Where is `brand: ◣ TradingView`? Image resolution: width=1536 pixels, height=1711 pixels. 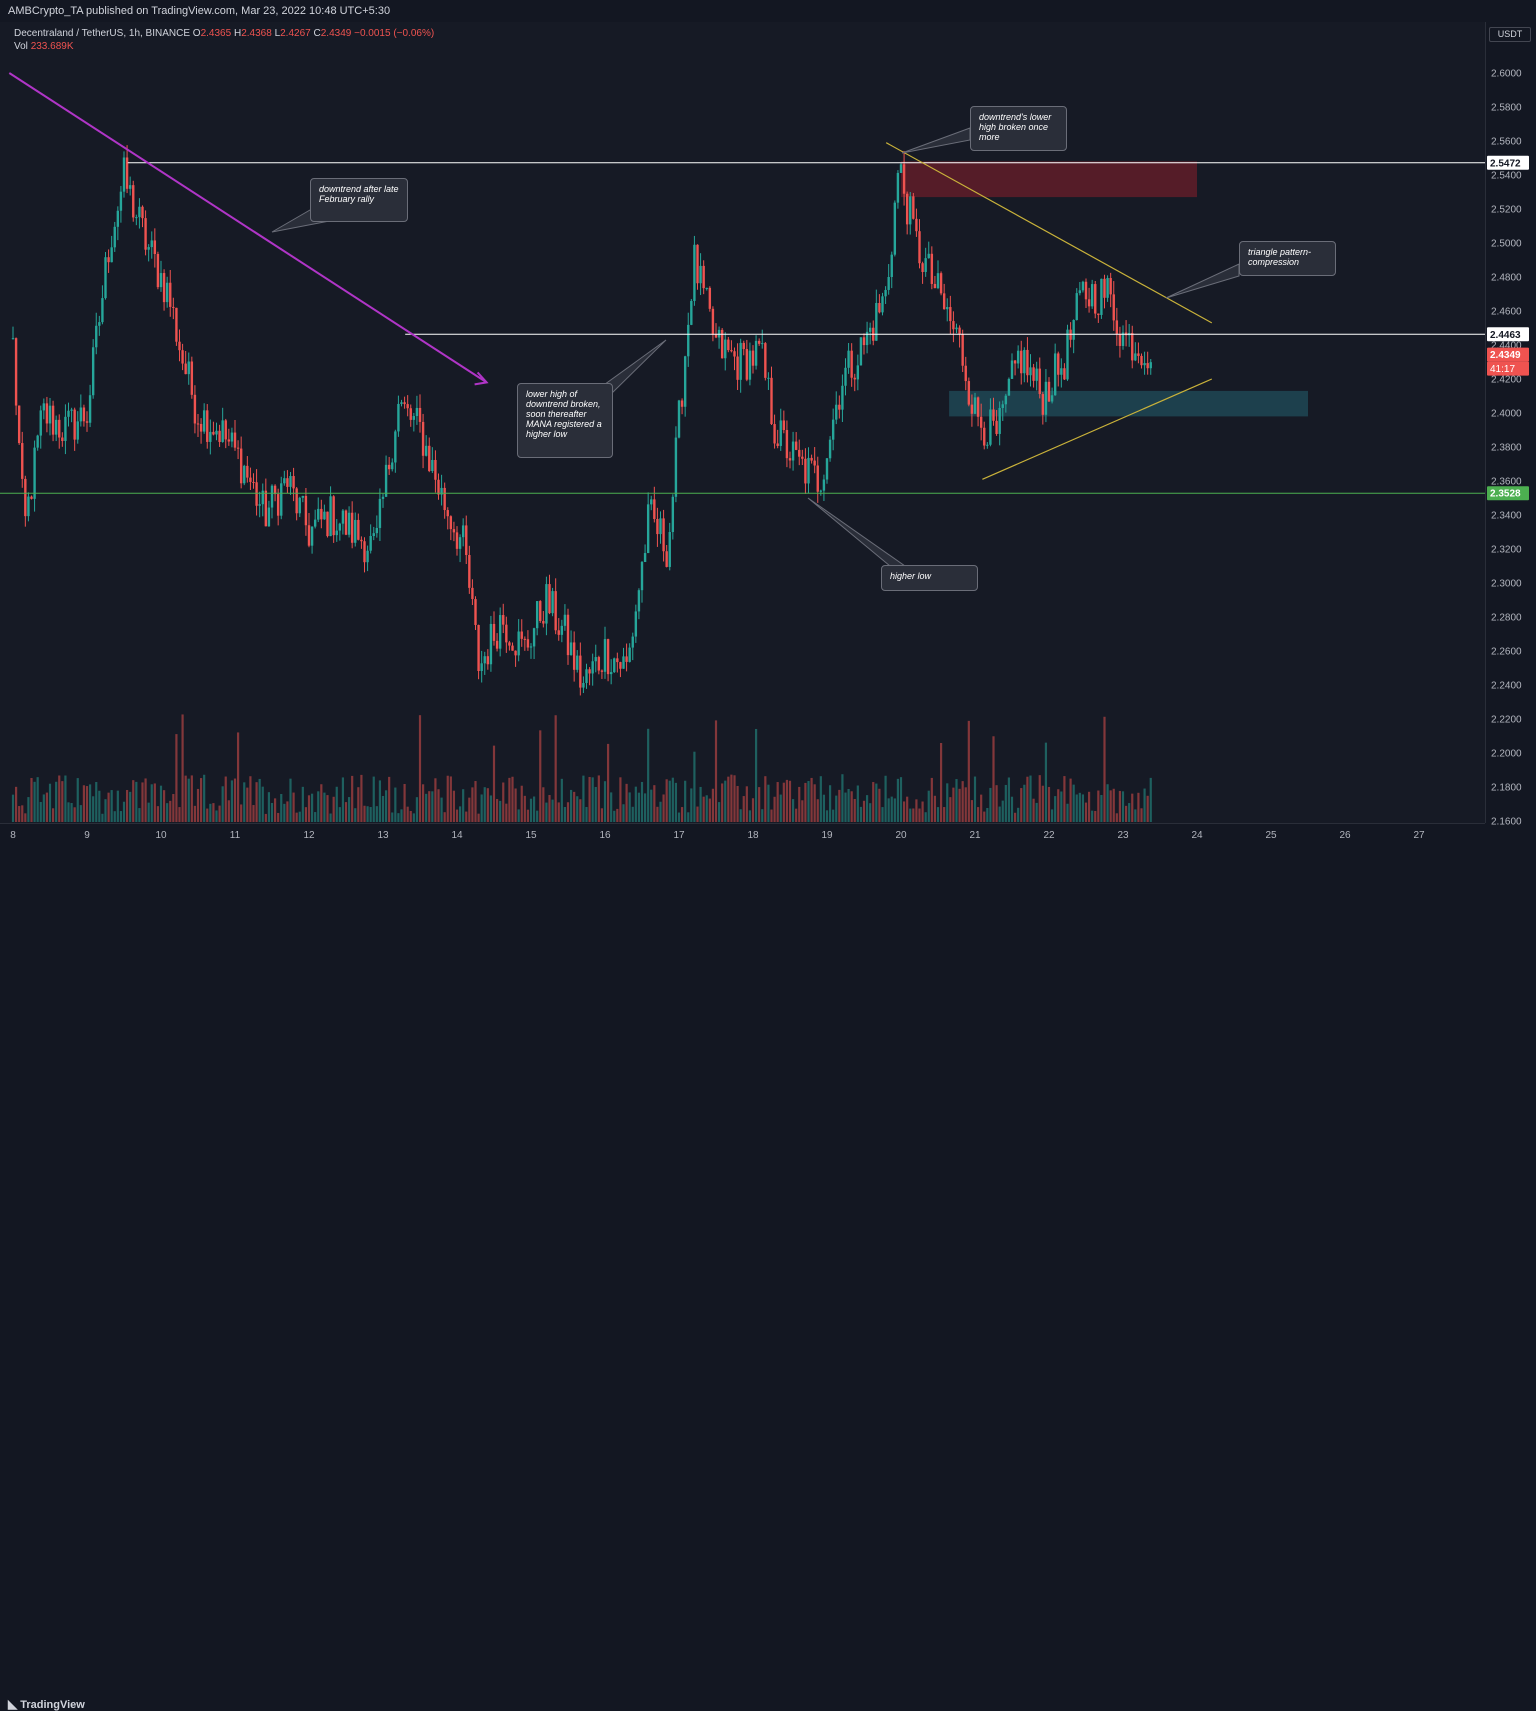 brand: ◣ TradingView is located at coordinates (46, 1704).